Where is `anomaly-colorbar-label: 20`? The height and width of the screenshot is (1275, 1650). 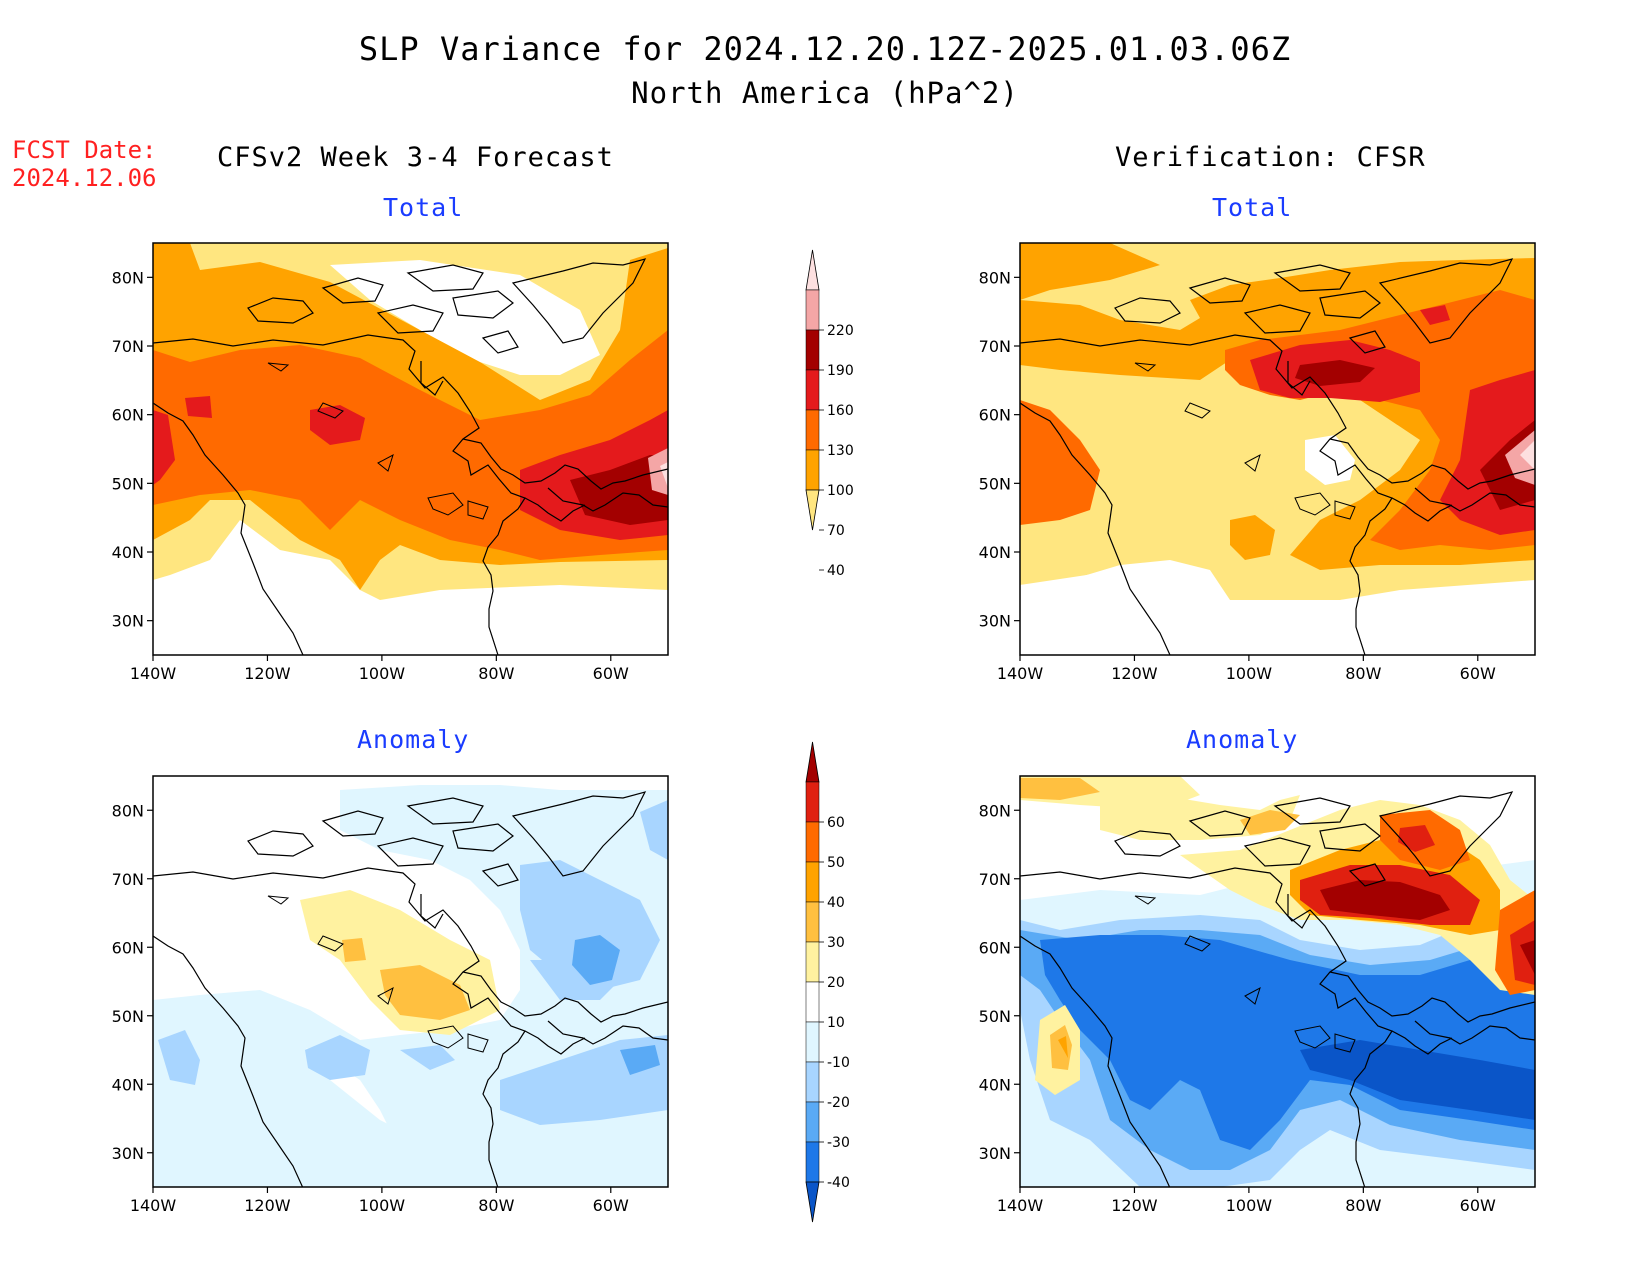 anomaly-colorbar-label: 20 is located at coordinates (836, 983).